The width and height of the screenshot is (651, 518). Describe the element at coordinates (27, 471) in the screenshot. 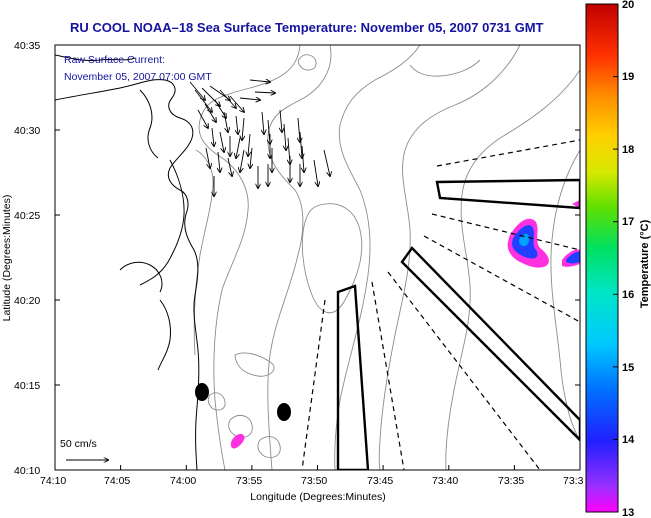

I see `y-tick-label: 40:10` at that location.